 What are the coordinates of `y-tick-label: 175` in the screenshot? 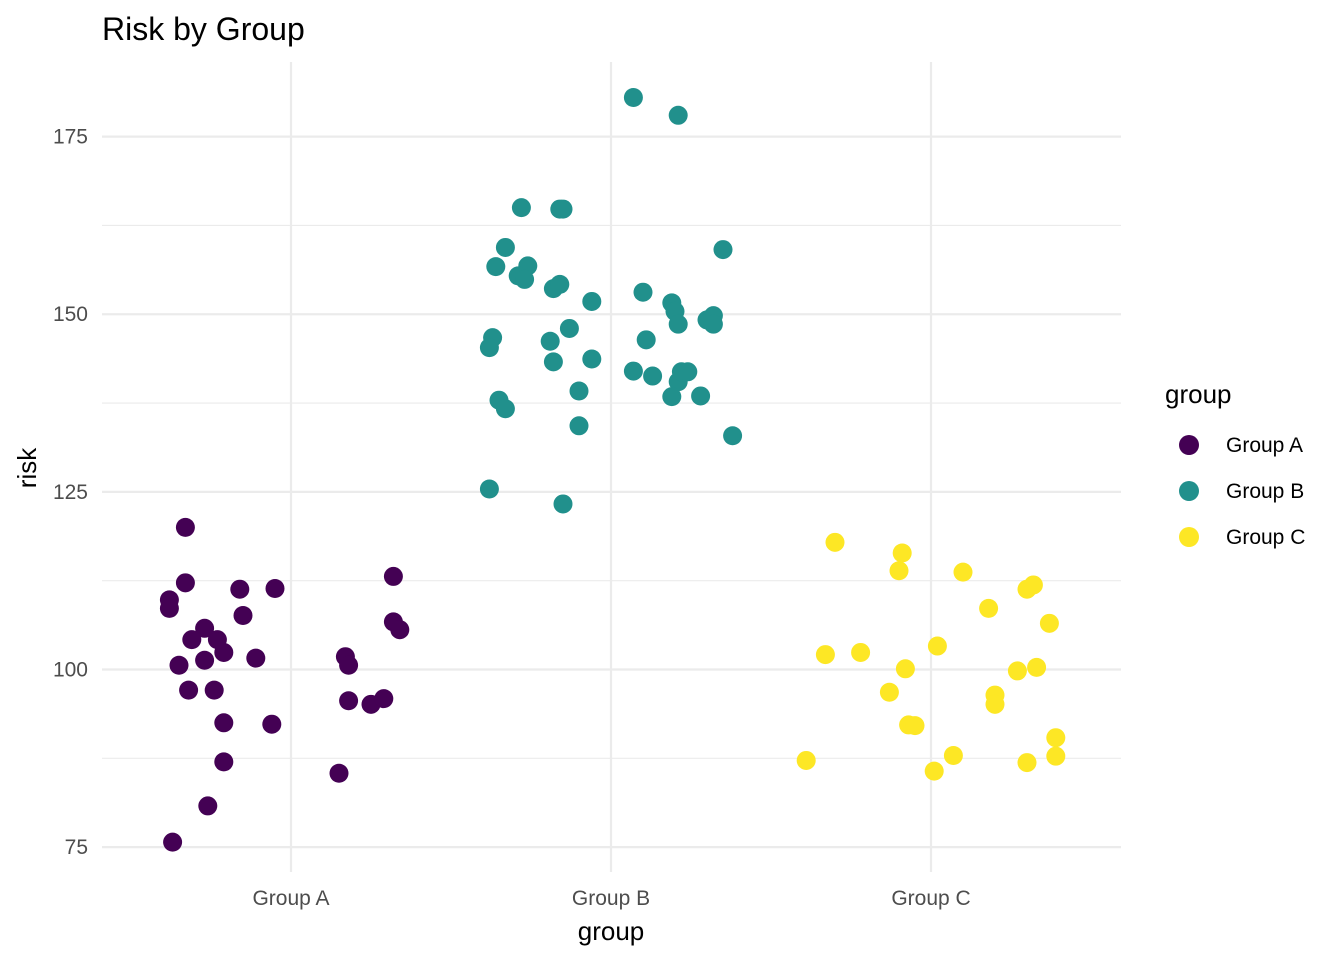 It's located at (70, 137).